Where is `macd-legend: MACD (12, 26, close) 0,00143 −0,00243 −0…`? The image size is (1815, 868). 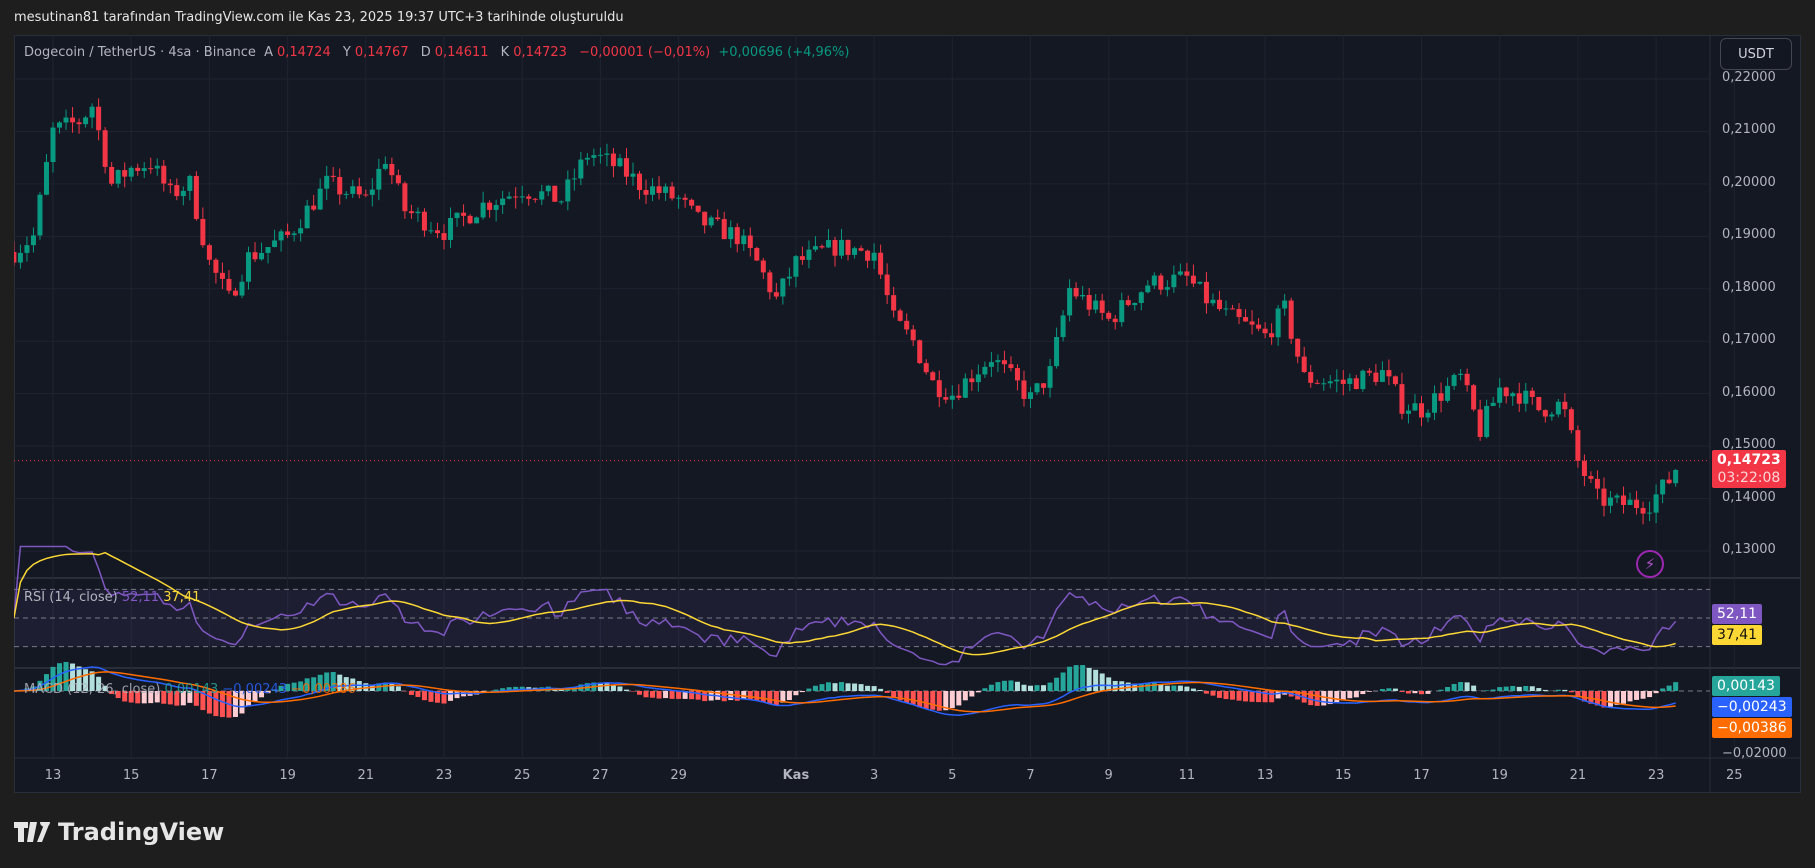 macd-legend: MACD (12, 26, close) 0,00143 −0,00243 −0… is located at coordinates (190, 689).